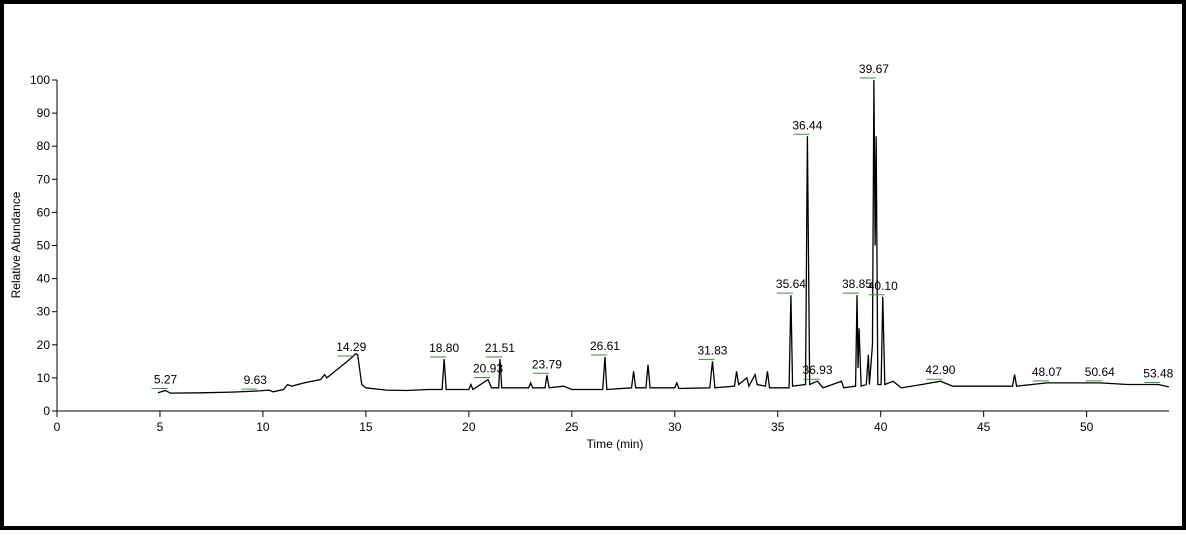  What do you see at coordinates (44, 212) in the screenshot?
I see `y-tick-label: 60` at bounding box center [44, 212].